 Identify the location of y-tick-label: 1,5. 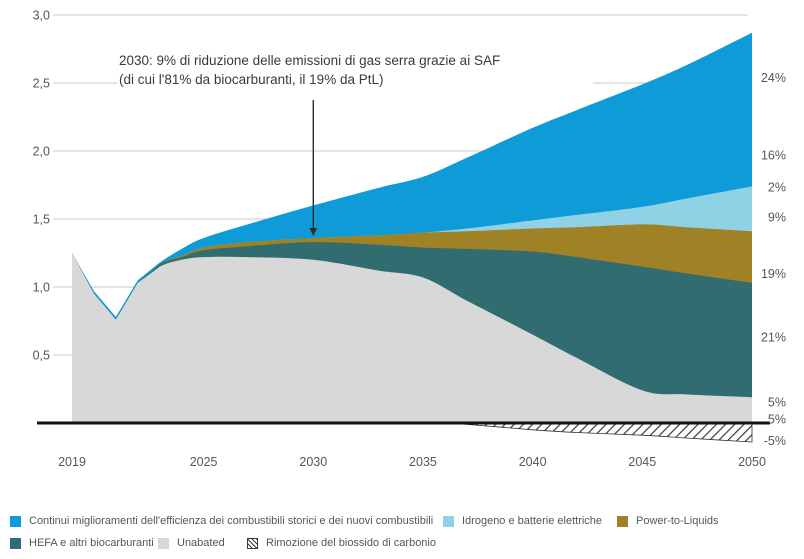
(41, 220).